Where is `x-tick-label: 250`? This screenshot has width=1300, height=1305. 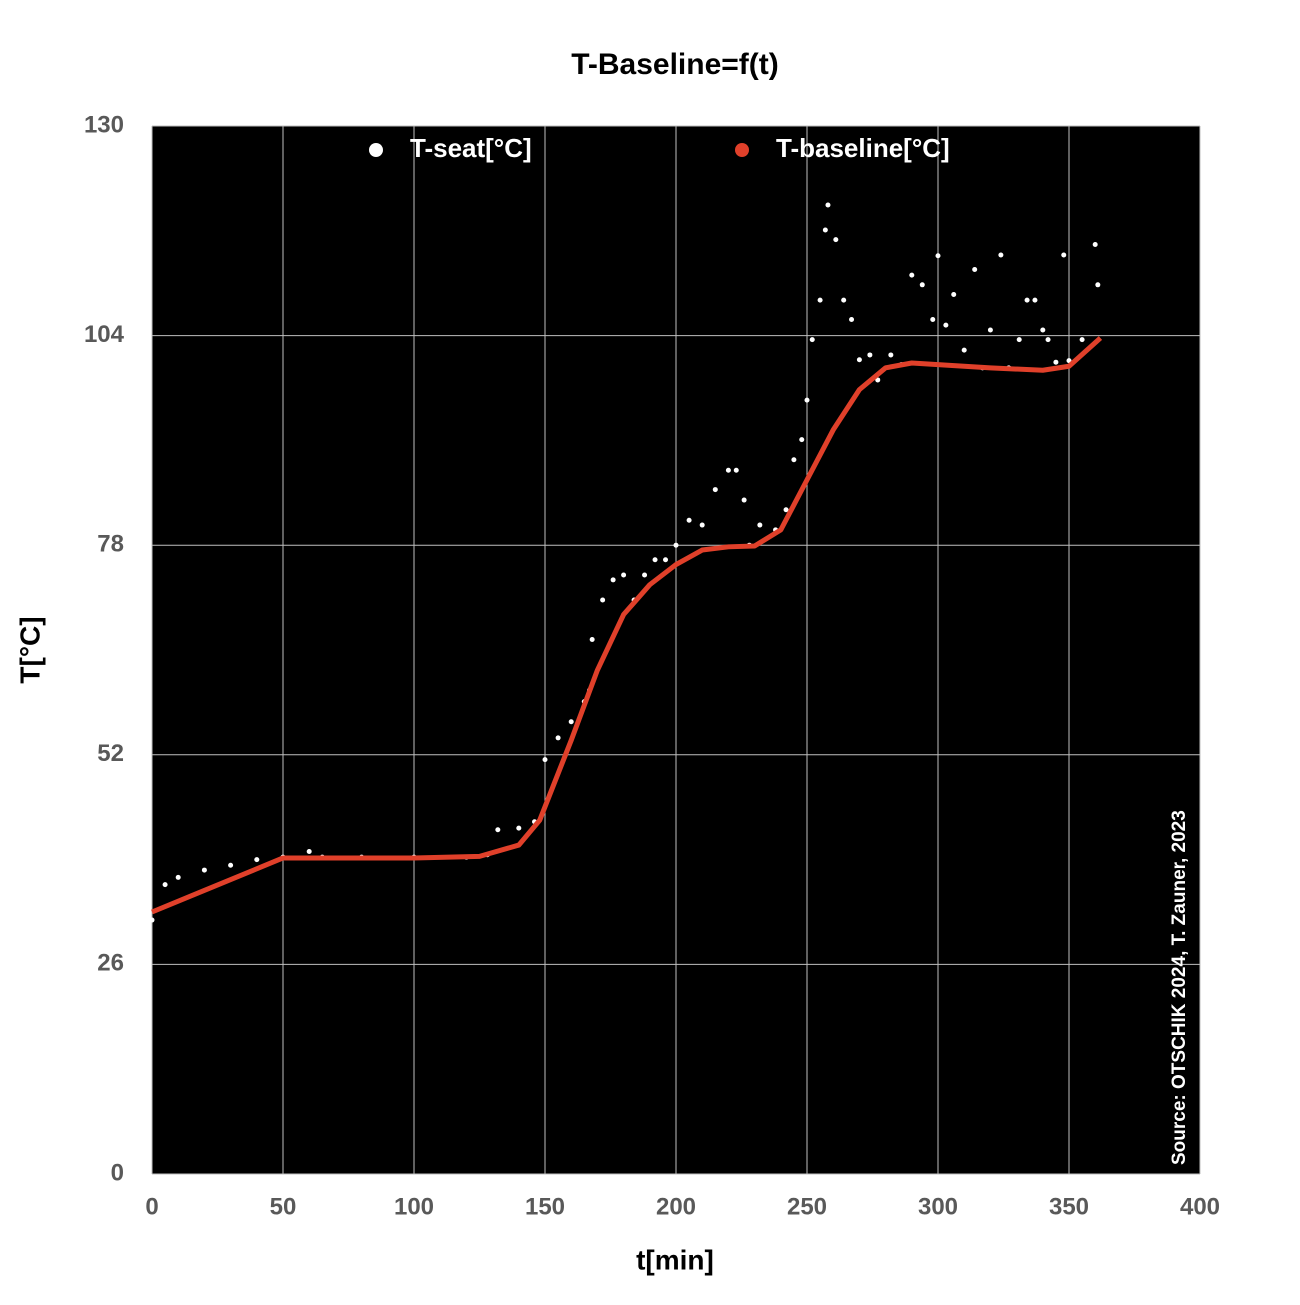 x-tick-label: 250 is located at coordinates (807, 1206).